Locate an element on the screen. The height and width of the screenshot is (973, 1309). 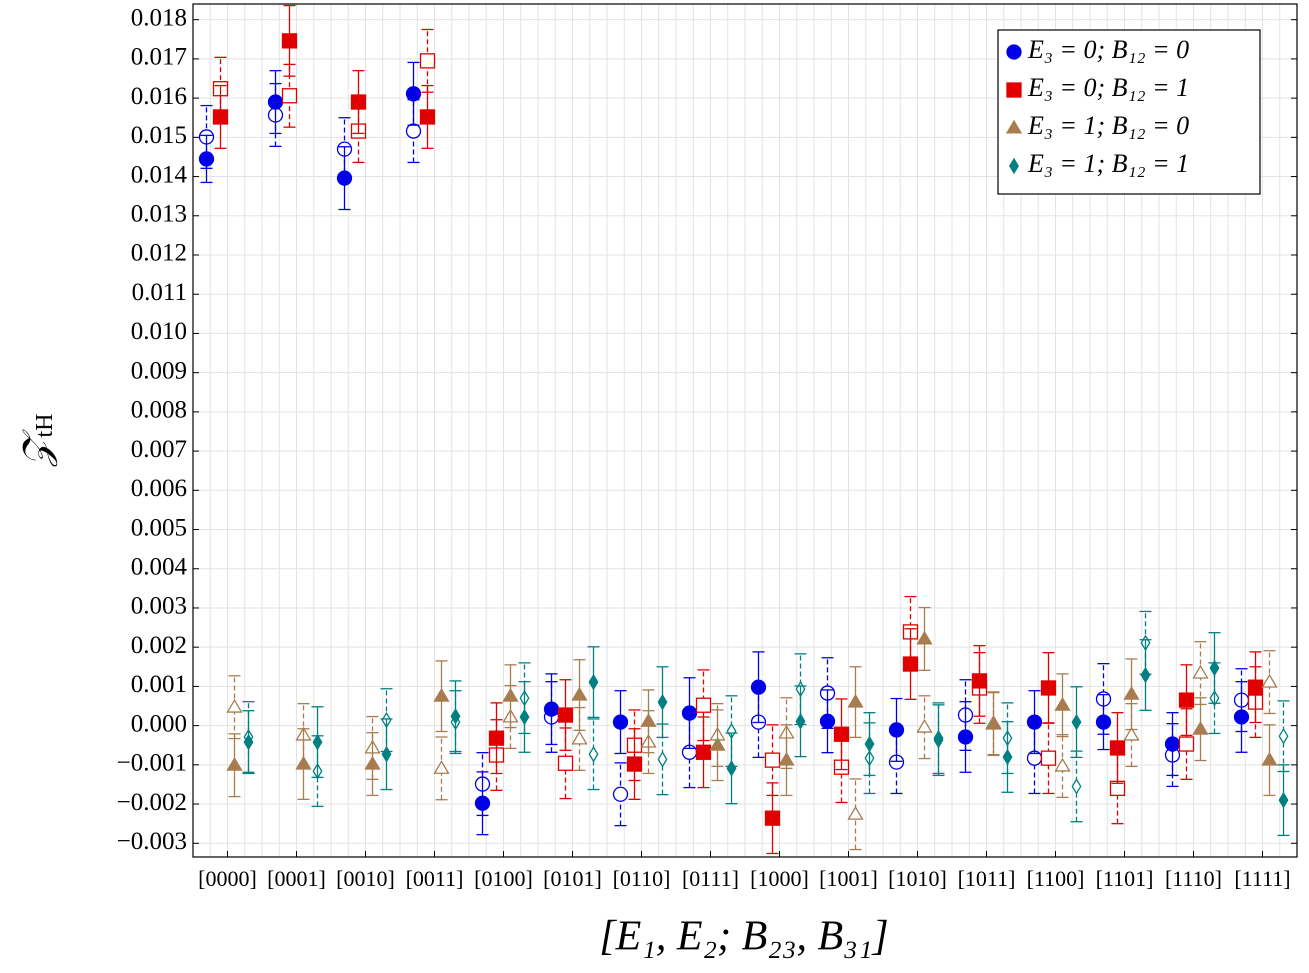
x-tick-label: [1011] is located at coordinates (987, 878).